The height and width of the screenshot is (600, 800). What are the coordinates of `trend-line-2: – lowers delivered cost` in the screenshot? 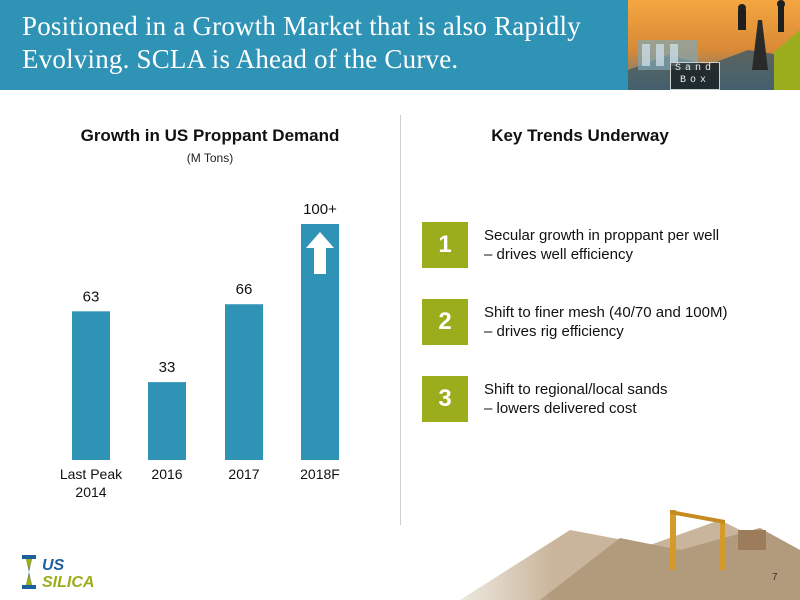 It's located at (560, 408).